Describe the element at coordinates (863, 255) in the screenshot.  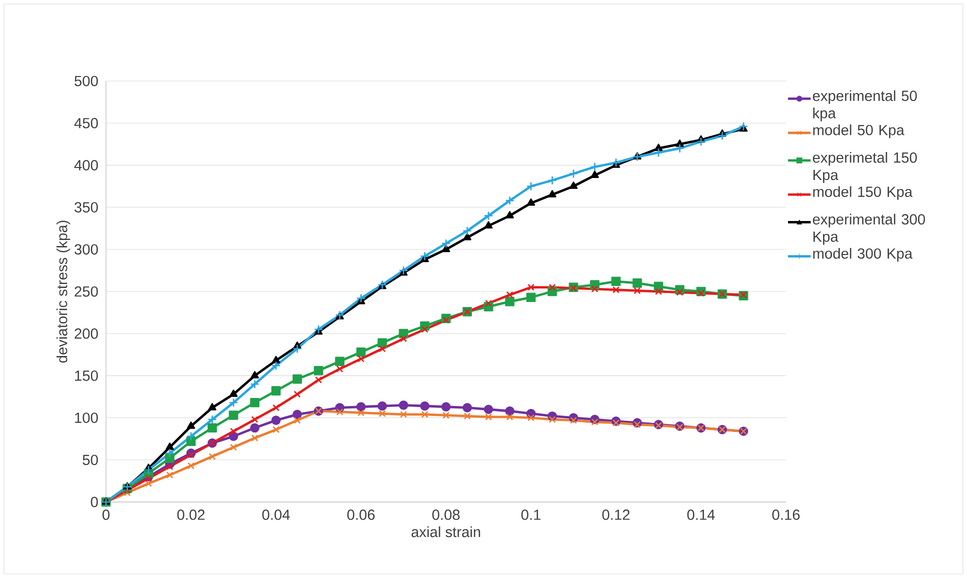
I see `legend-label: model 300 Kpa` at that location.